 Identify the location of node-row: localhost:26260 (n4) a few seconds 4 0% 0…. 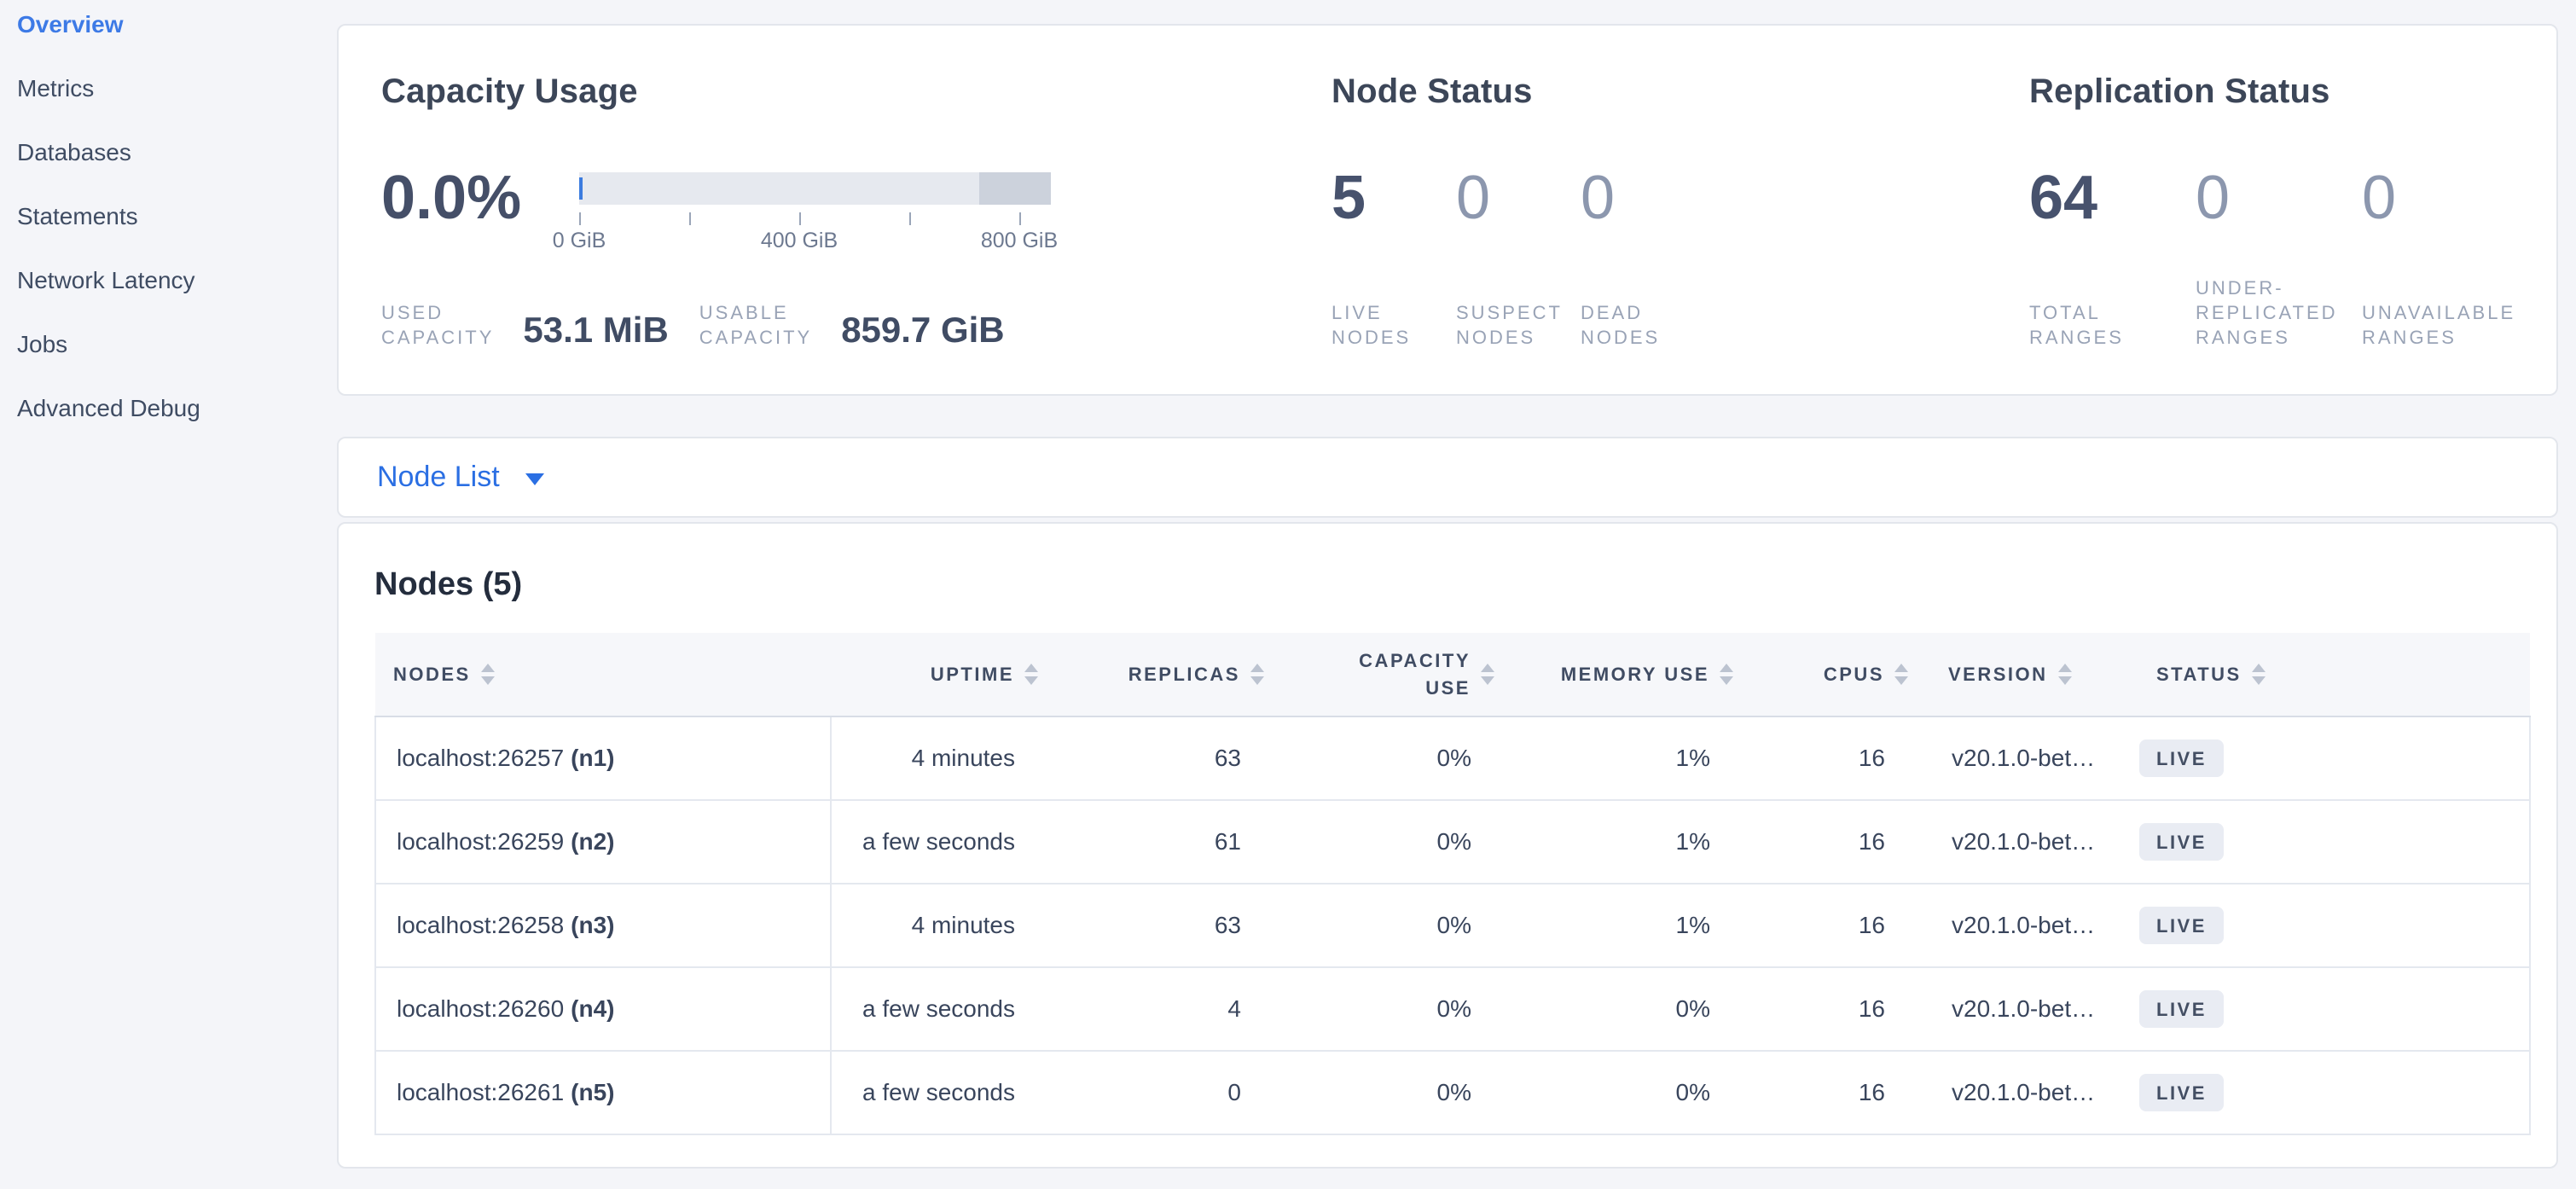
(1452, 1009).